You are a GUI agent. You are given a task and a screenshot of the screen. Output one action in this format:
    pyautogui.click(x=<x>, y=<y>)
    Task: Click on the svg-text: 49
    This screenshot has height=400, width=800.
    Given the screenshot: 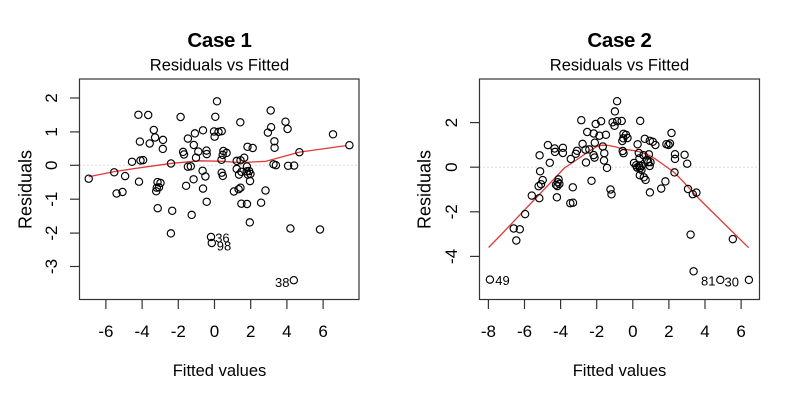 What is the action you would take?
    pyautogui.click(x=502, y=280)
    